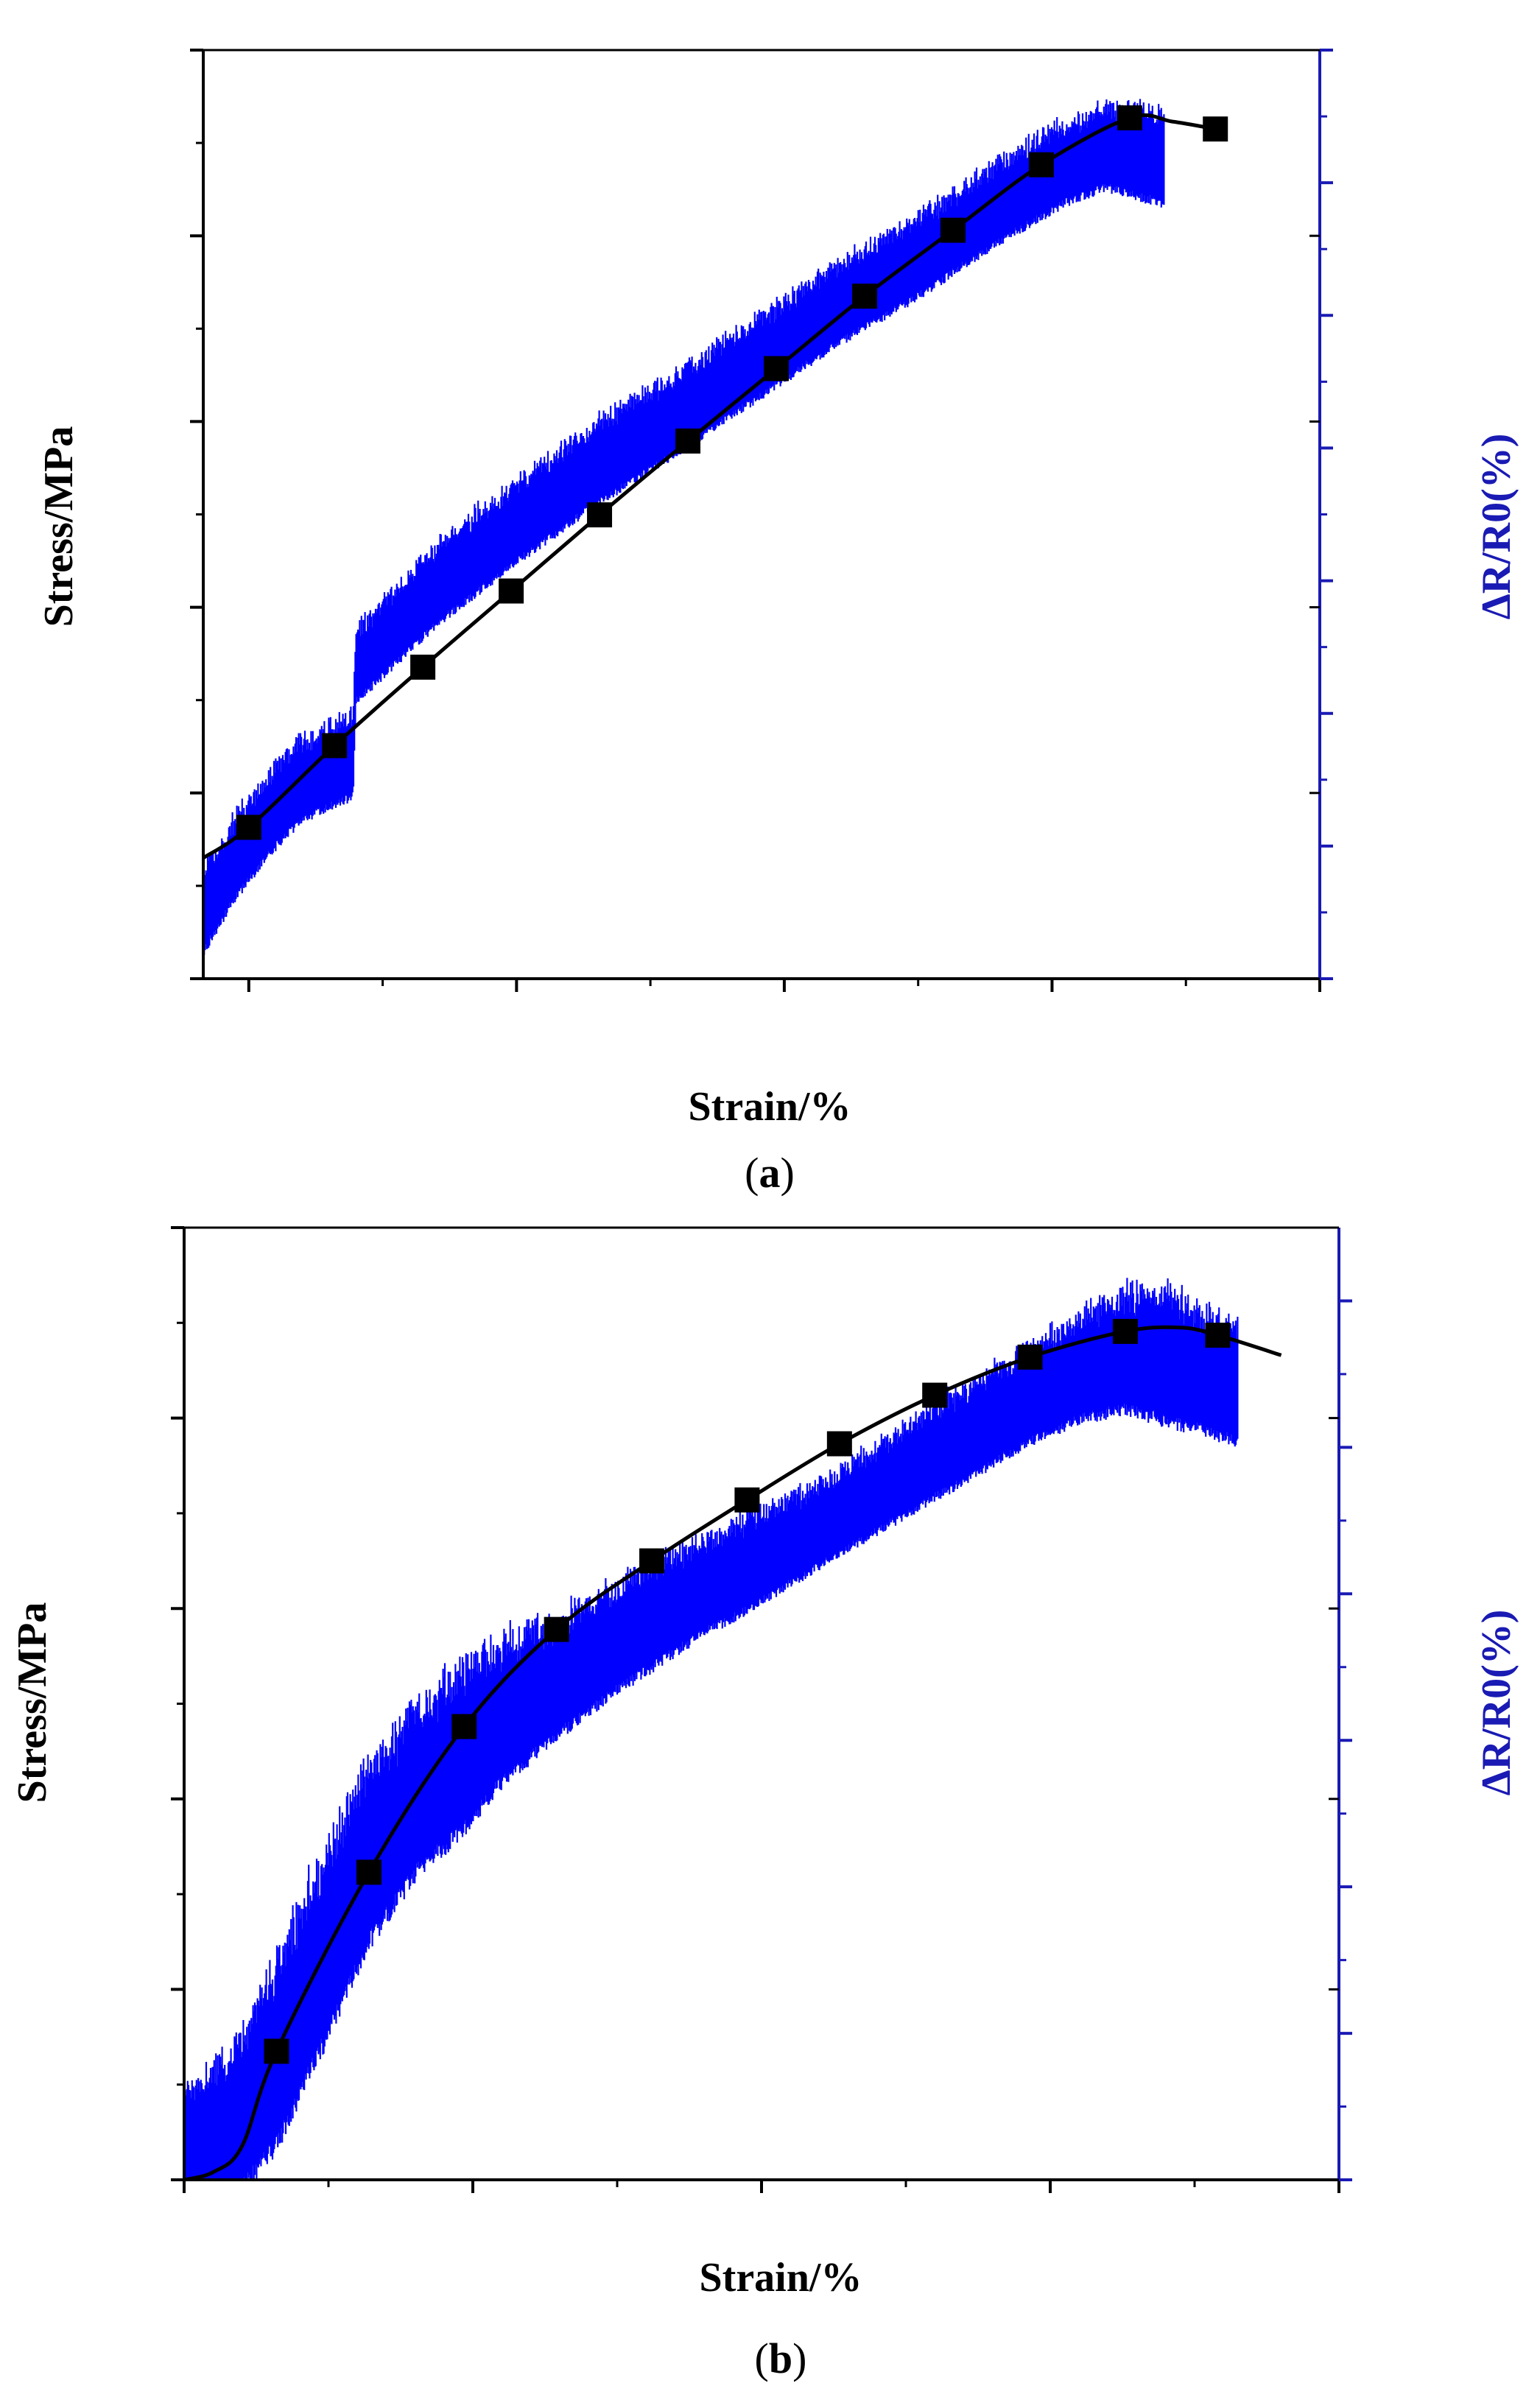 Image resolution: width=1540 pixels, height=2400 pixels. What do you see at coordinates (799, 2358) in the screenshot?
I see `caption-b-close: )` at bounding box center [799, 2358].